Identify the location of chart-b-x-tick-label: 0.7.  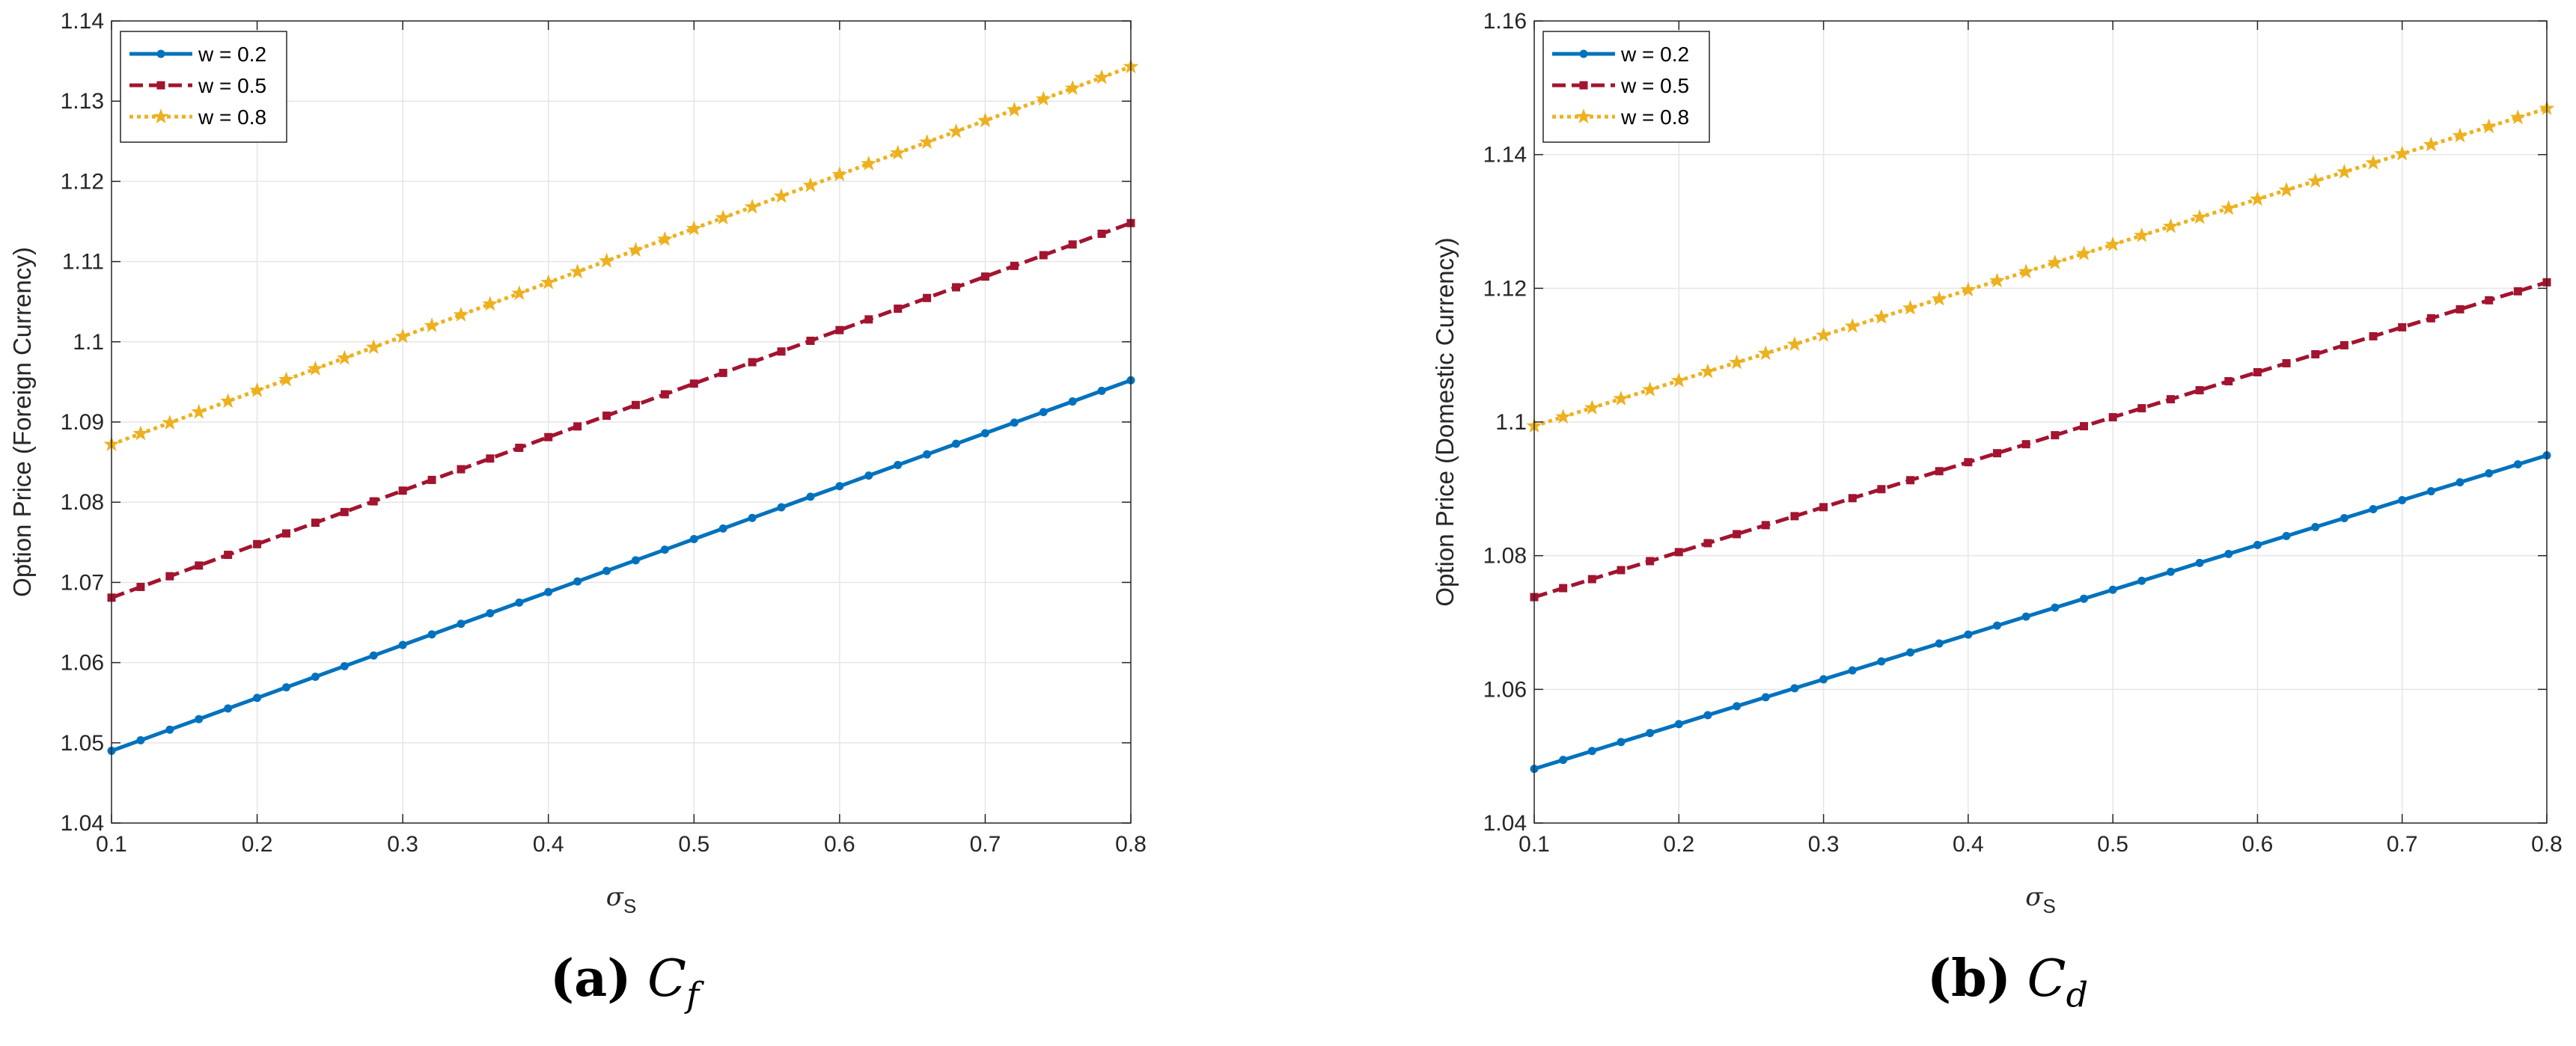
(2402, 844).